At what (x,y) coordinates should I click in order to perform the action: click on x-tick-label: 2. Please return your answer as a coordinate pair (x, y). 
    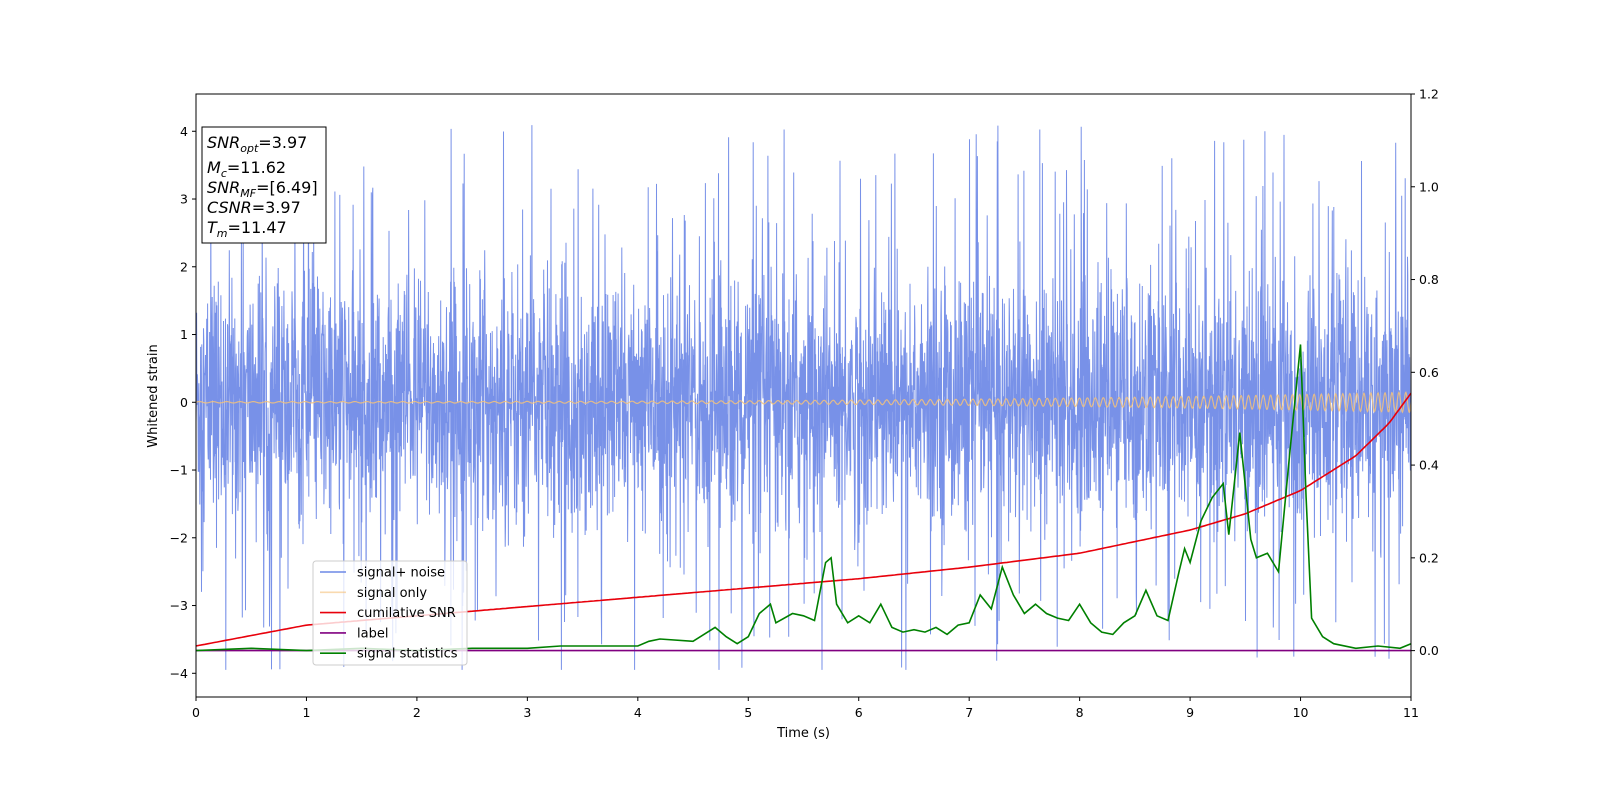
    Looking at the image, I should click on (417, 712).